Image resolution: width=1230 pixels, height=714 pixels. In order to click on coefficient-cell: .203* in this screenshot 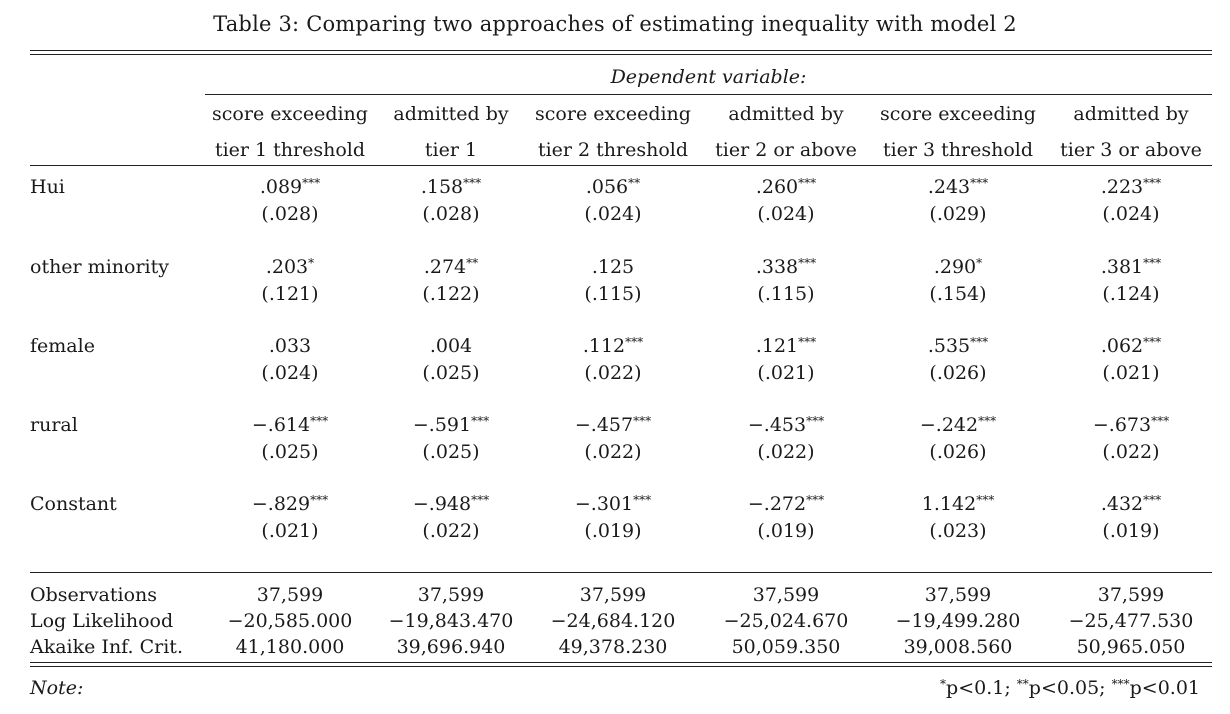, I will do `click(290, 267)`.